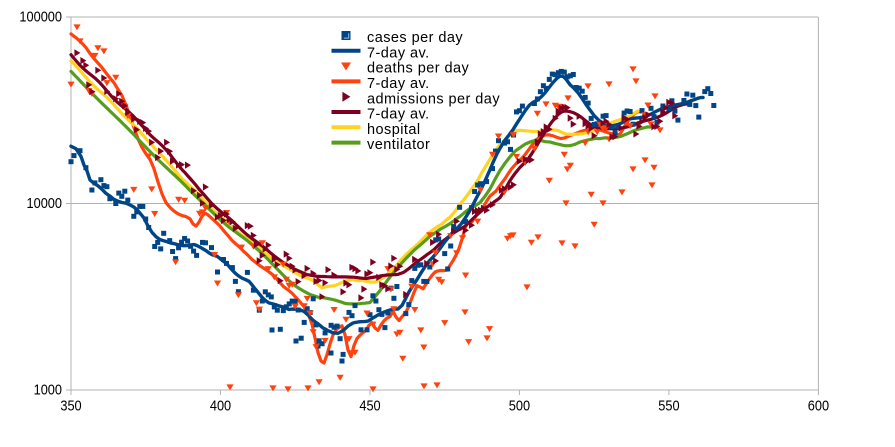 The image size is (895, 447). I want to click on svg-text: 600, so click(818, 406).